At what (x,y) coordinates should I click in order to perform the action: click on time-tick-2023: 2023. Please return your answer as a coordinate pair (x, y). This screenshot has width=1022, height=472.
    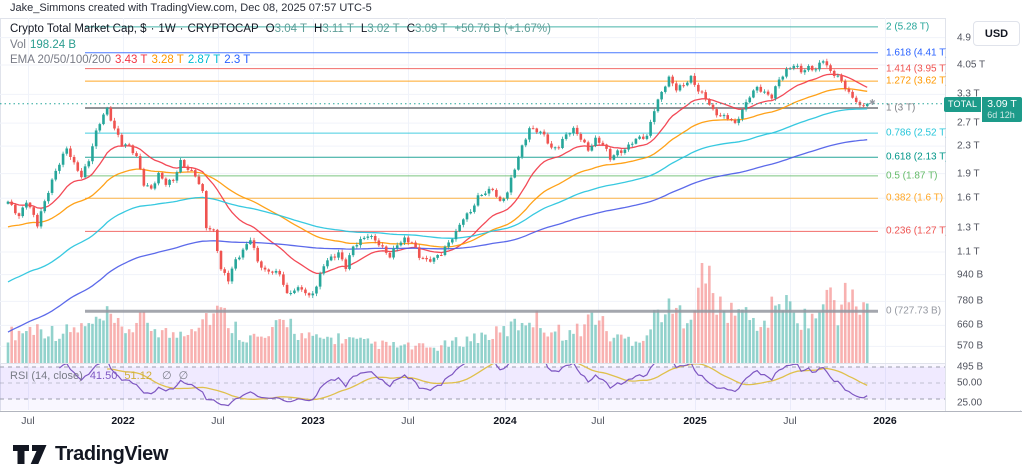
    Looking at the image, I should click on (313, 421).